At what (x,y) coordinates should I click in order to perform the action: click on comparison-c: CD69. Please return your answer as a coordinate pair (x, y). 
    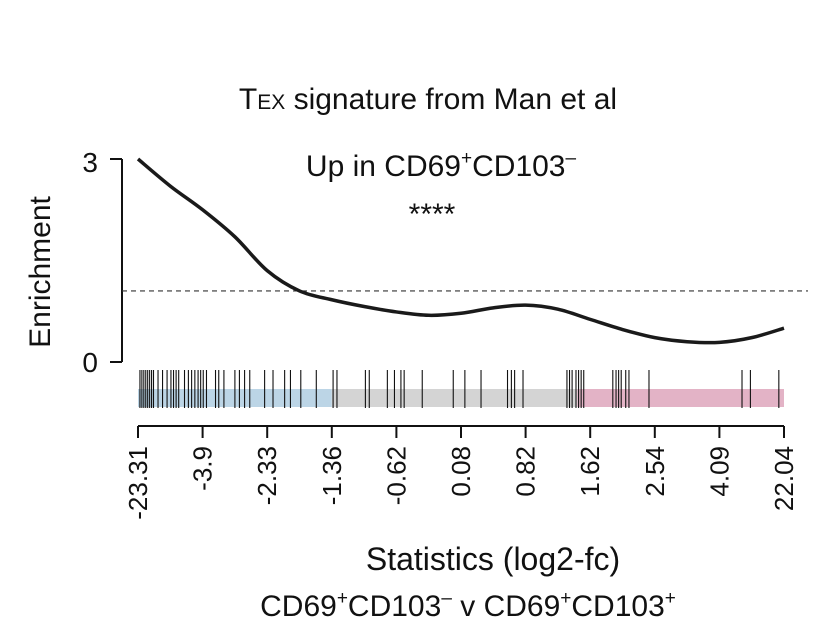
    Looking at the image, I should click on (522, 606).